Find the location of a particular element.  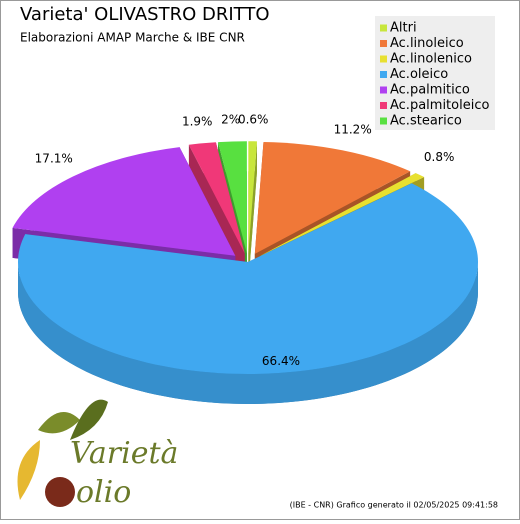

legend-box is located at coordinates (435, 73).